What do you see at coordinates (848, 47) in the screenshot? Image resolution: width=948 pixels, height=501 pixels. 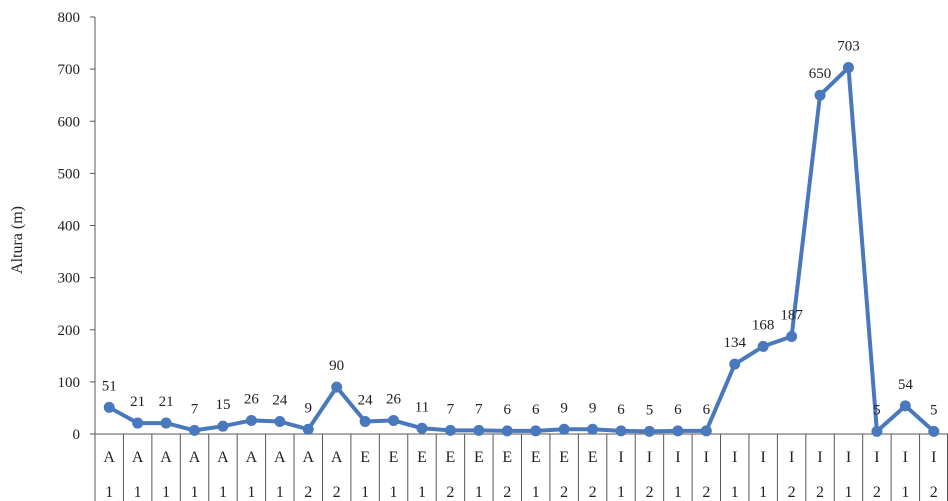 I see `data-label: 703` at bounding box center [848, 47].